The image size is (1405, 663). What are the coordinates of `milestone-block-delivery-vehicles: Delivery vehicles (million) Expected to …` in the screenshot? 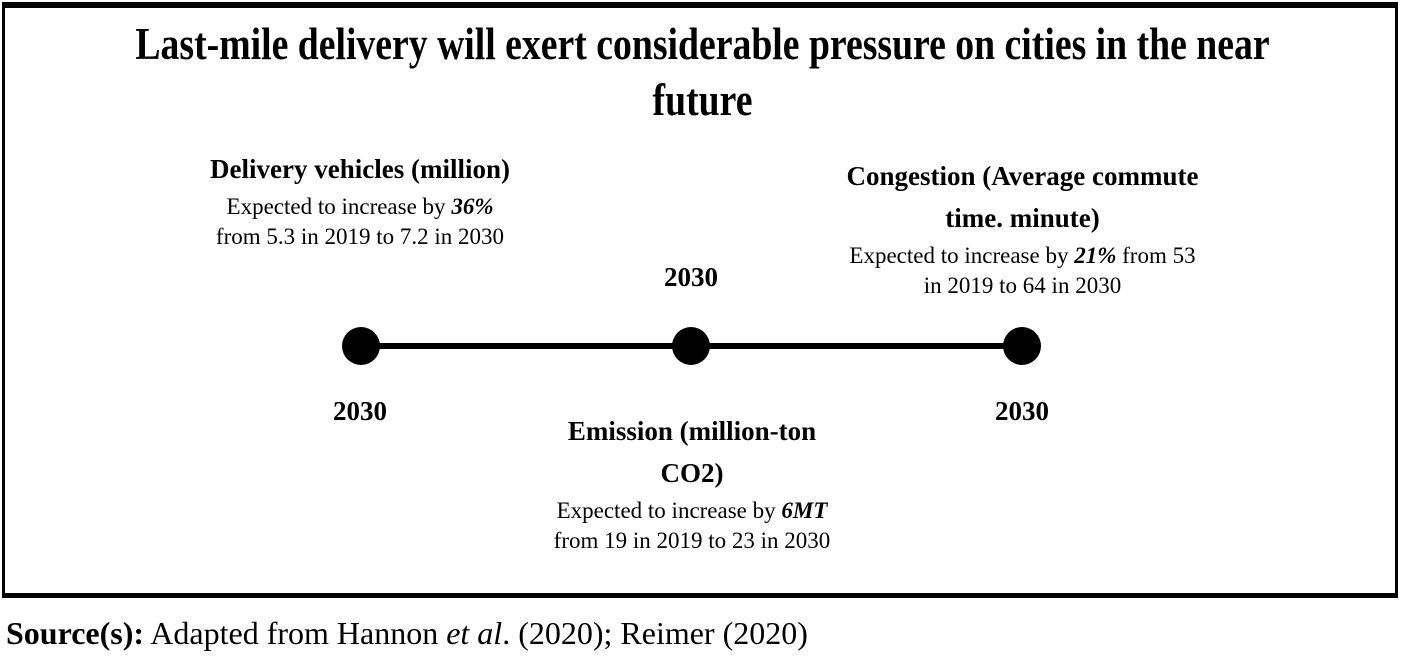 It's located at (360, 200).